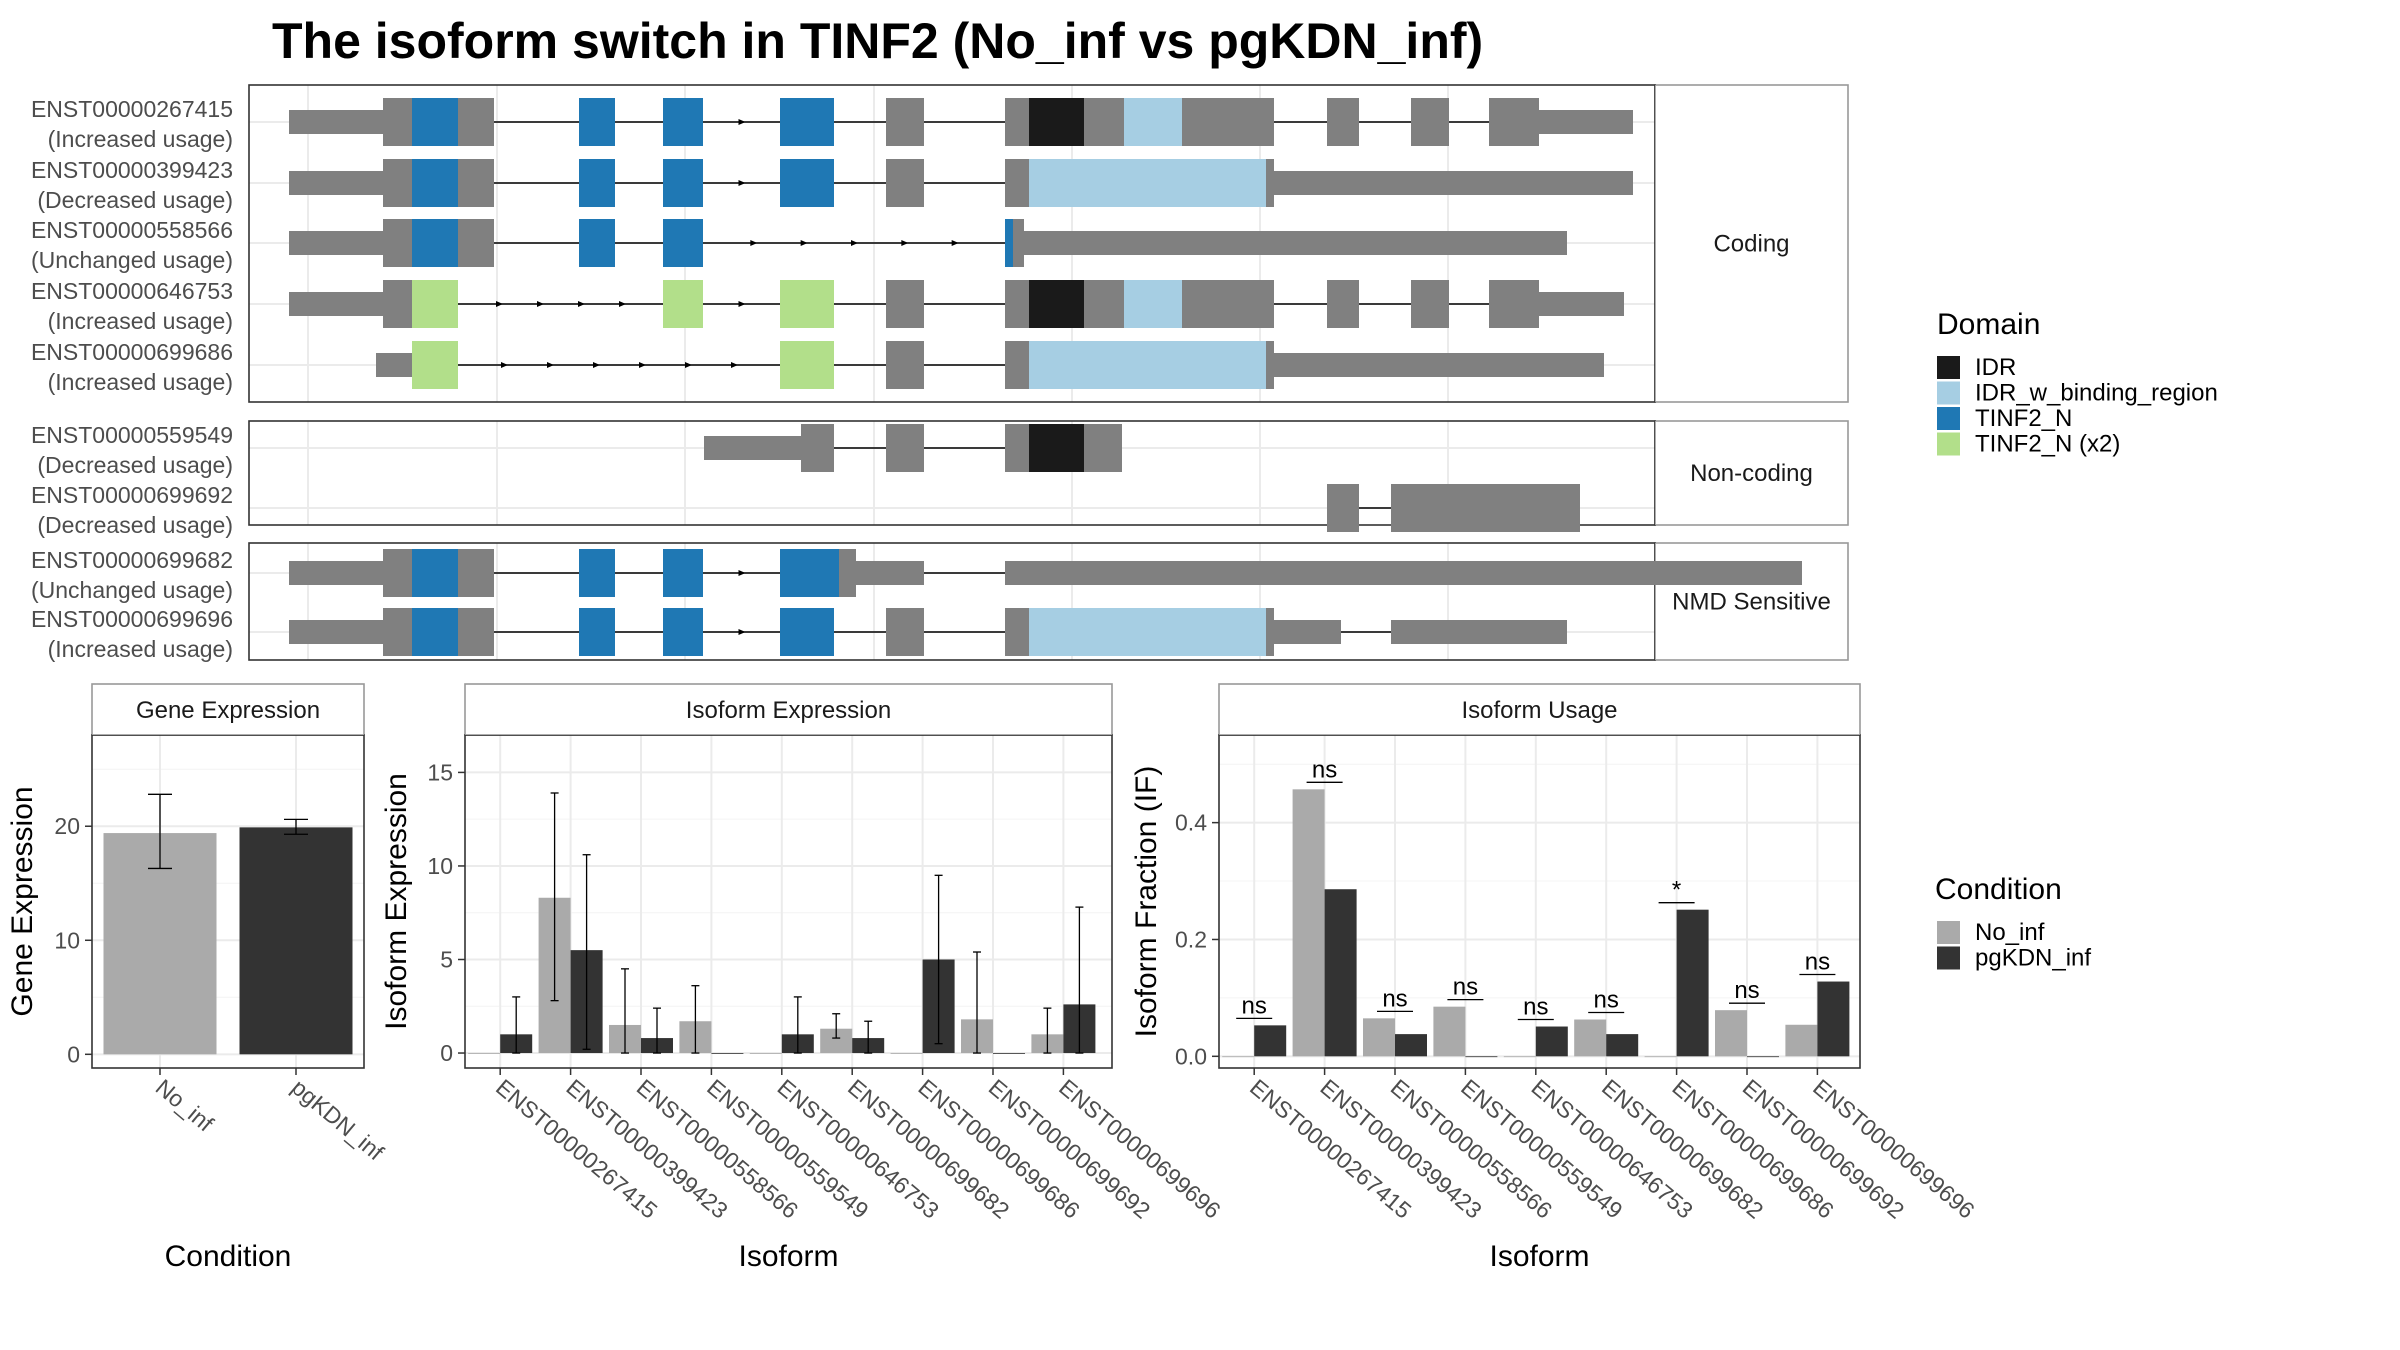 Image resolution: width=2400 pixels, height=1350 pixels. What do you see at coordinates (440, 866) in the screenshot?
I see `y-tick-label: 10` at bounding box center [440, 866].